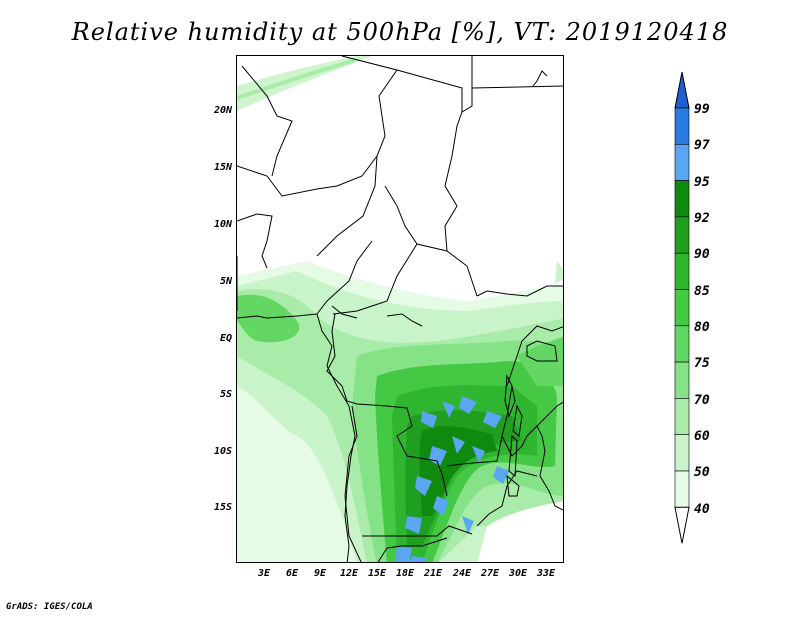 The image size is (800, 618). What do you see at coordinates (222, 507) in the screenshot?
I see `lat-label-15s: 15S` at bounding box center [222, 507].